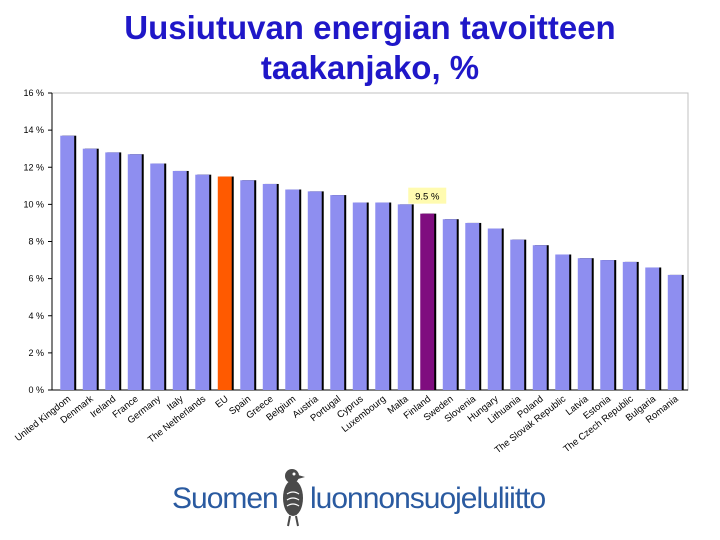 The height and width of the screenshot is (540, 720). I want to click on logo-text-right: luonnonsuojeluliitto, so click(428, 498).